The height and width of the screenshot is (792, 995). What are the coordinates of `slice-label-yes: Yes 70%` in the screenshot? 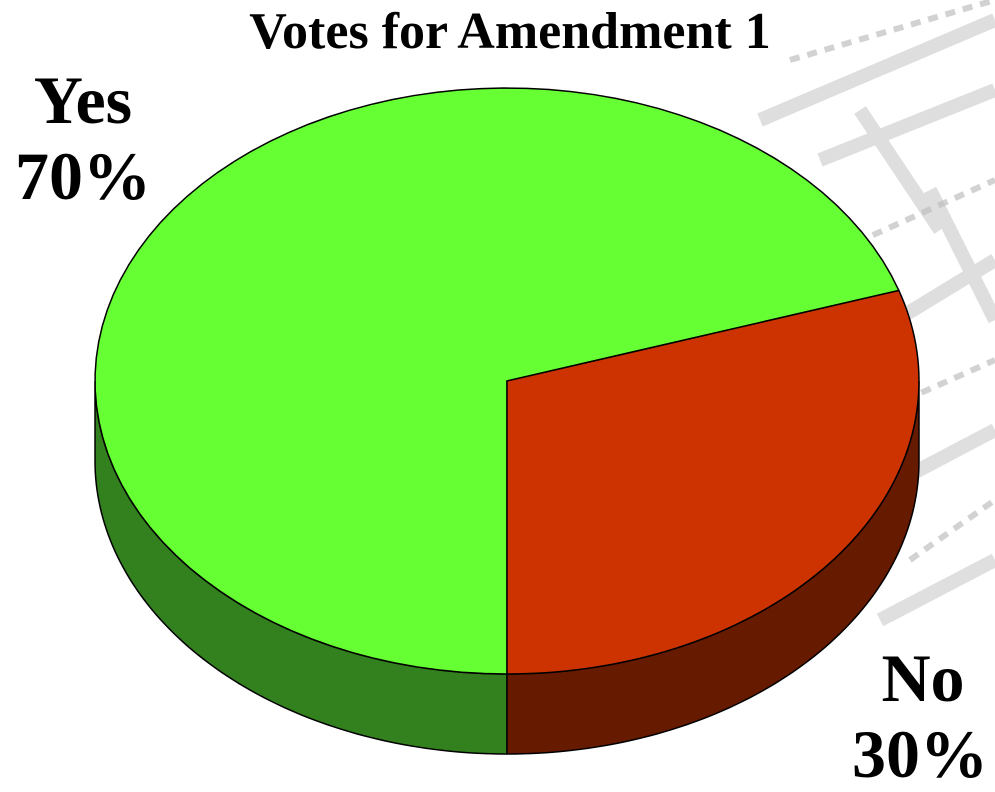 It's located at (83, 138).